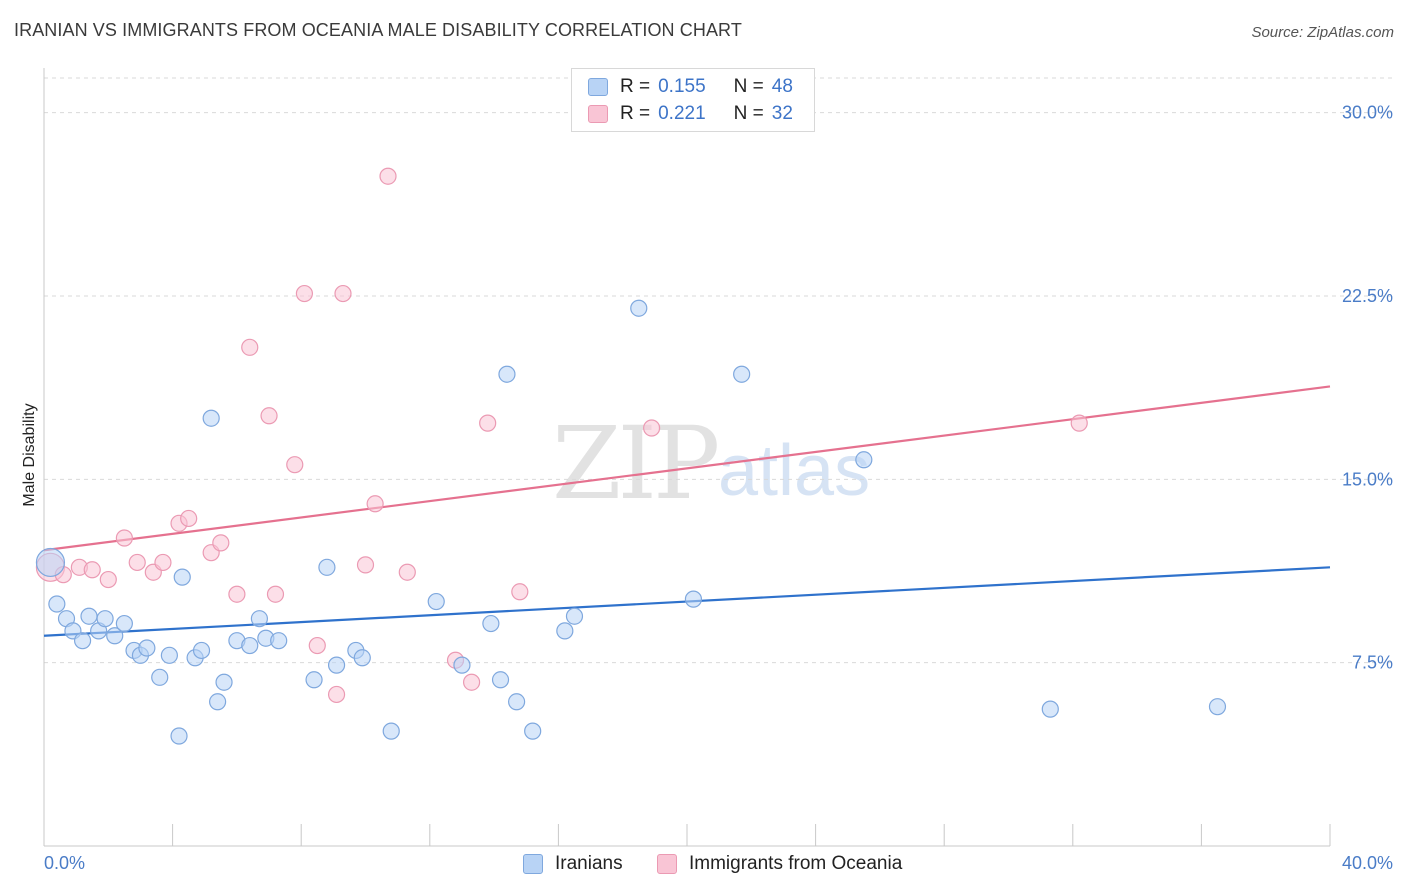 This screenshot has height=892, width=1406. Describe the element at coordinates (589, 863) in the screenshot. I see `legend-label-iranians: Iranians` at that location.